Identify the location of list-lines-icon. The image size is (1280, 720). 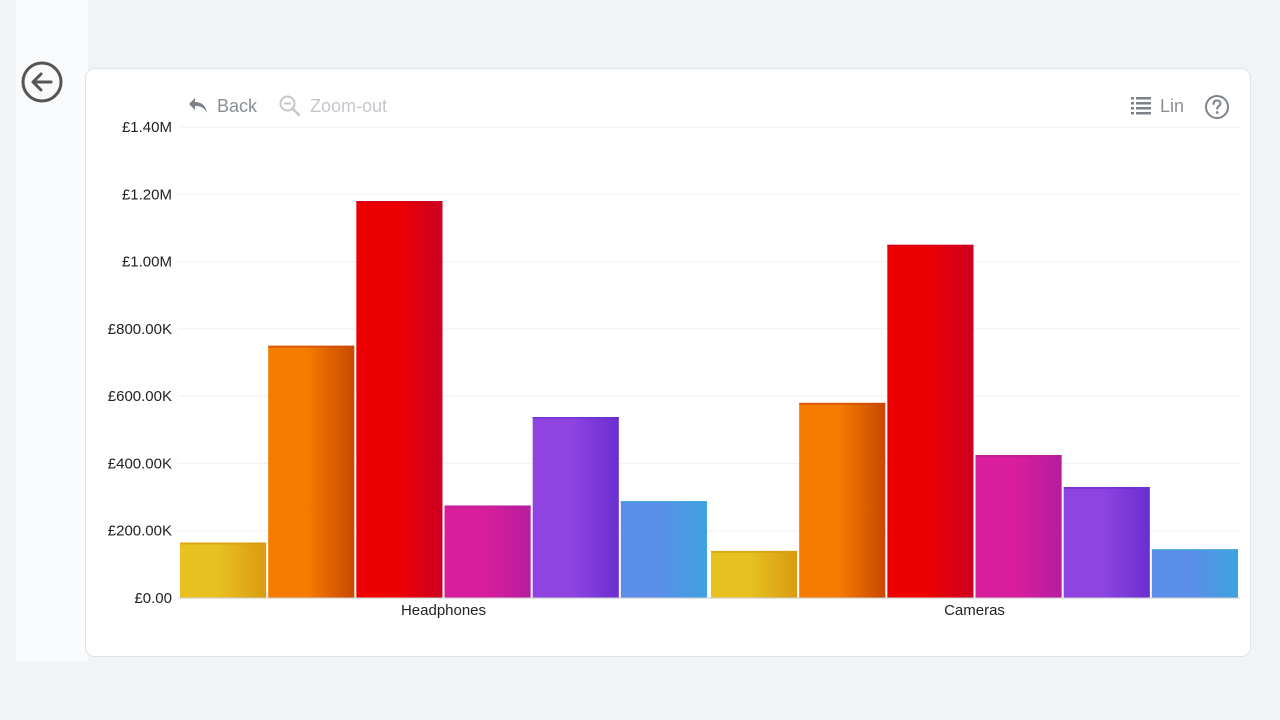
(1141, 106).